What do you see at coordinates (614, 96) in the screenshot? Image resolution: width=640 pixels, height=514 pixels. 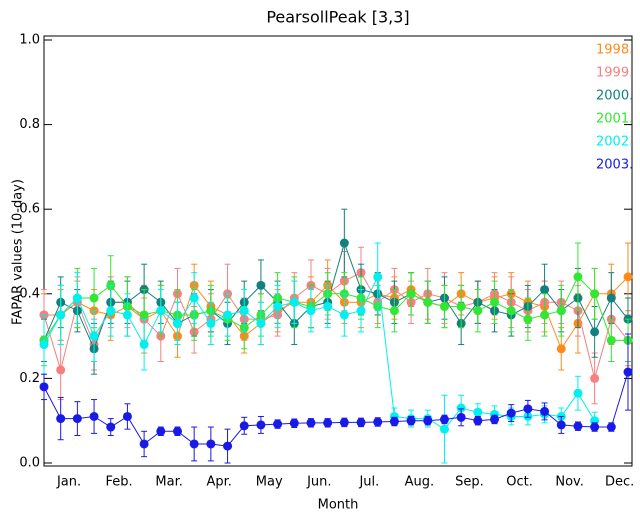 I see `legend-label: 2000.` at bounding box center [614, 96].